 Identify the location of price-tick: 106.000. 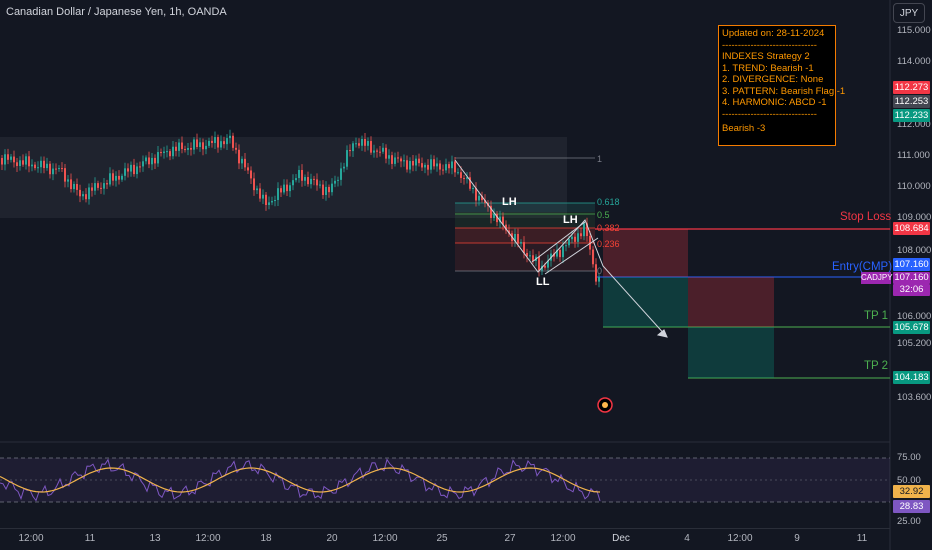
(914, 316).